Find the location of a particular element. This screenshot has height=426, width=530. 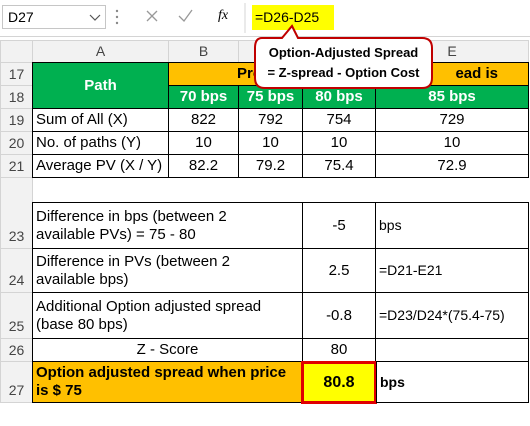

value-cell-text: 75.4 is located at coordinates (339, 165).